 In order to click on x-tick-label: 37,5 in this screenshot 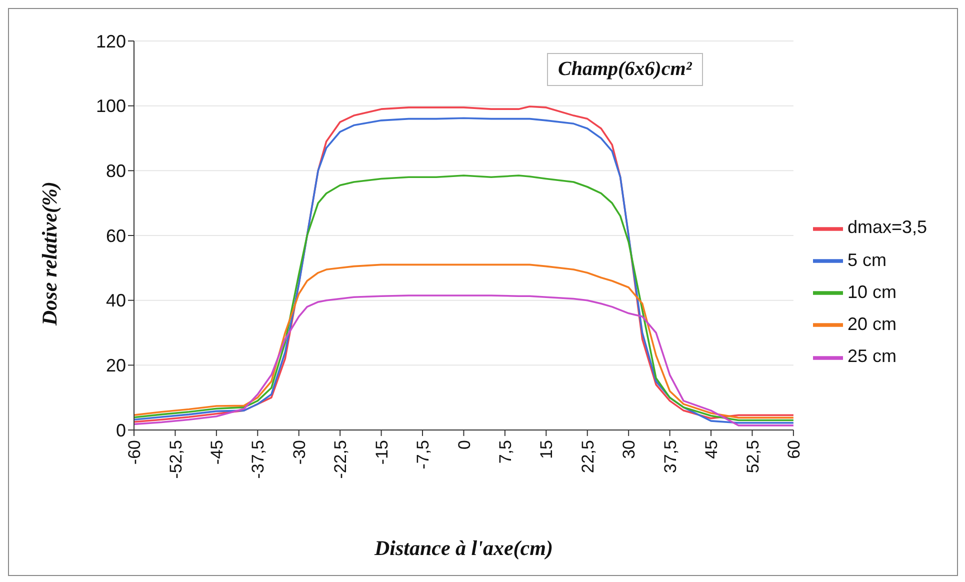, I will do `click(670, 457)`.